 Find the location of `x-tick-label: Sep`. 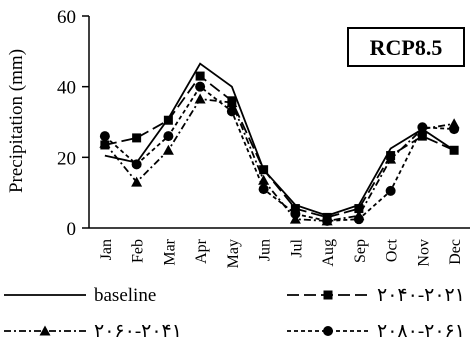

x-tick-label: Sep is located at coordinates (360, 251).